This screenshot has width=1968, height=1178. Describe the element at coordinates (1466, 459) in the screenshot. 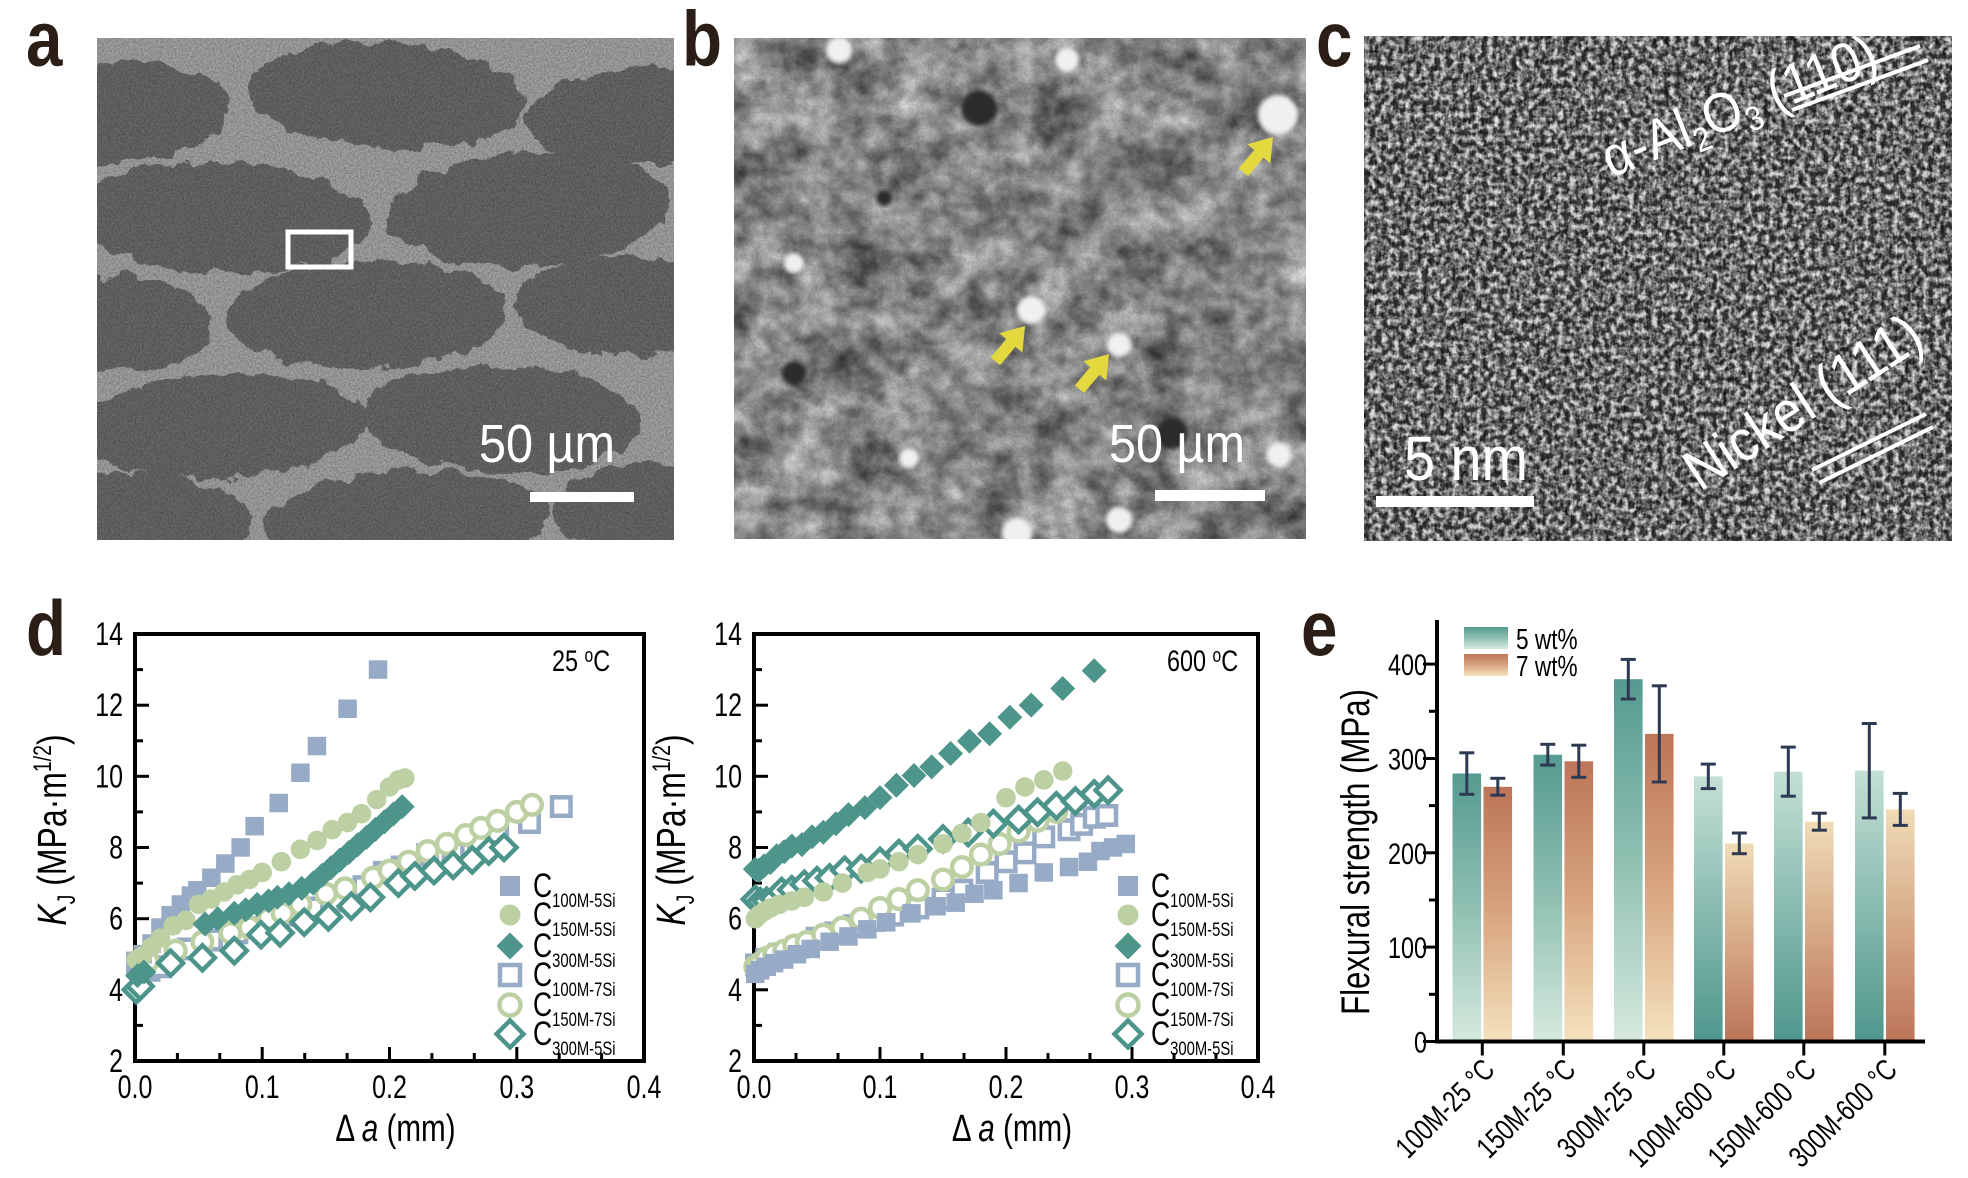

I see `svg-text: 5 nm` at that location.